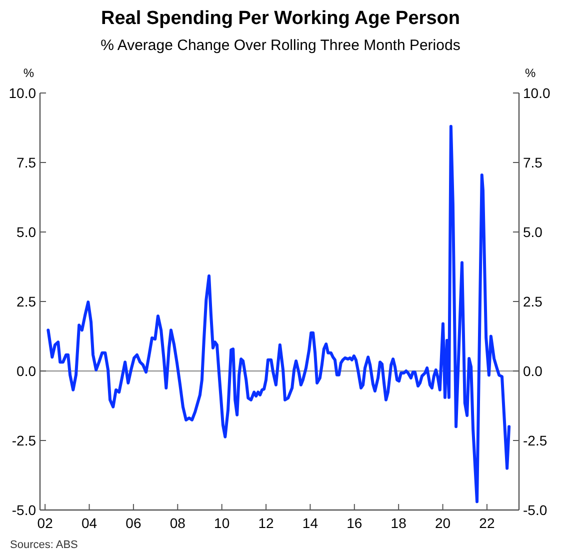 The image size is (561, 556). I want to click on x-tick-label: 10, so click(222, 523).